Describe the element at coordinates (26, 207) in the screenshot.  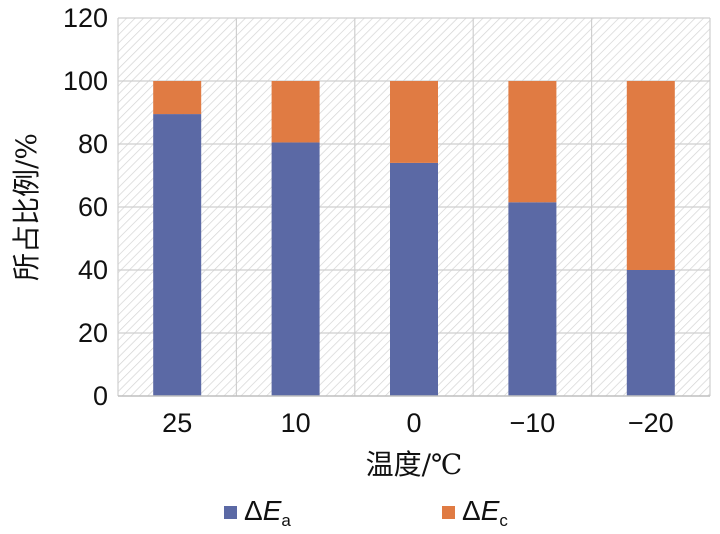
I see `y-axis-title: 所占比例/%` at that location.